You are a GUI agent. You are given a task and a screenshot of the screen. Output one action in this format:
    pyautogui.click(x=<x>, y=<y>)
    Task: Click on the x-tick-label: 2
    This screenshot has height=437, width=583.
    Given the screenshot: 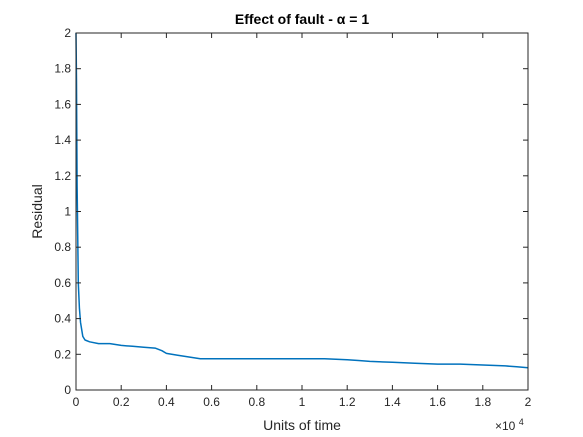 What is the action you would take?
    pyautogui.click(x=528, y=402)
    